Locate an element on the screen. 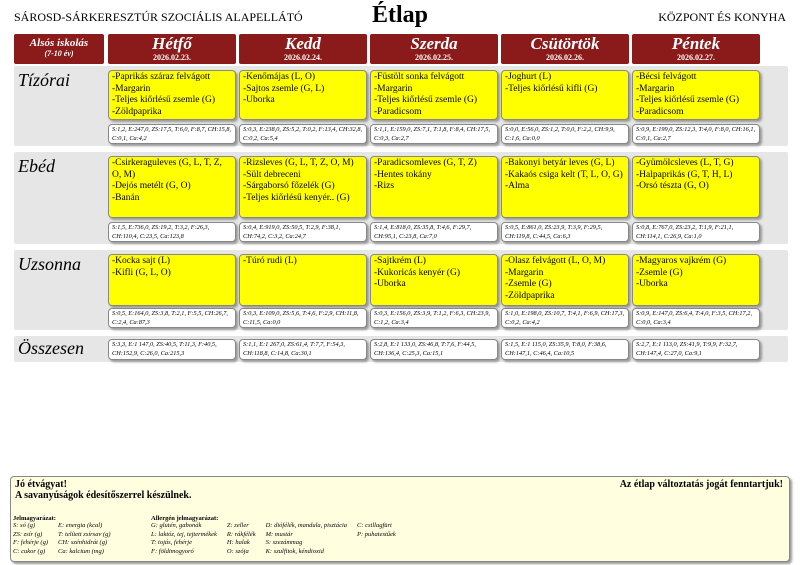 The height and width of the screenshot is (565, 800). day-name: Kedd is located at coordinates (303, 43).